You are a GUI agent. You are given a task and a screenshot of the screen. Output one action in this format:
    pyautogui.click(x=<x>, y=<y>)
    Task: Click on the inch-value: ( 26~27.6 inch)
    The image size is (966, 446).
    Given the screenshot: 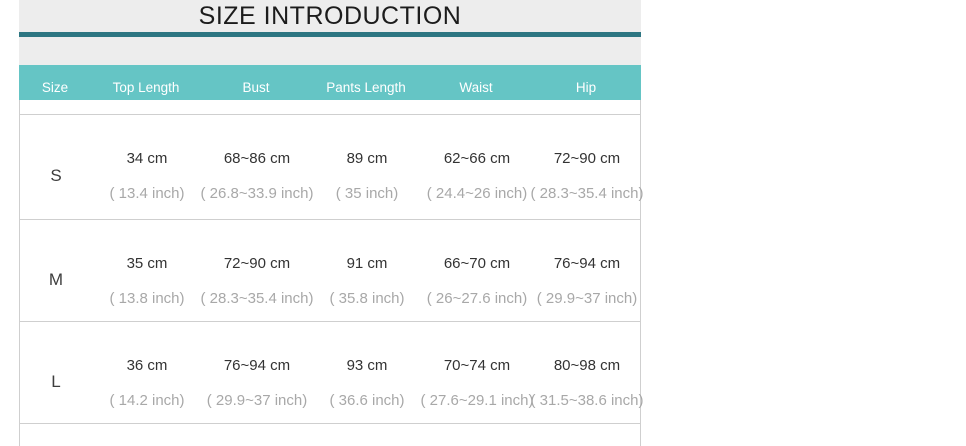 What is the action you would take?
    pyautogui.click(x=477, y=298)
    